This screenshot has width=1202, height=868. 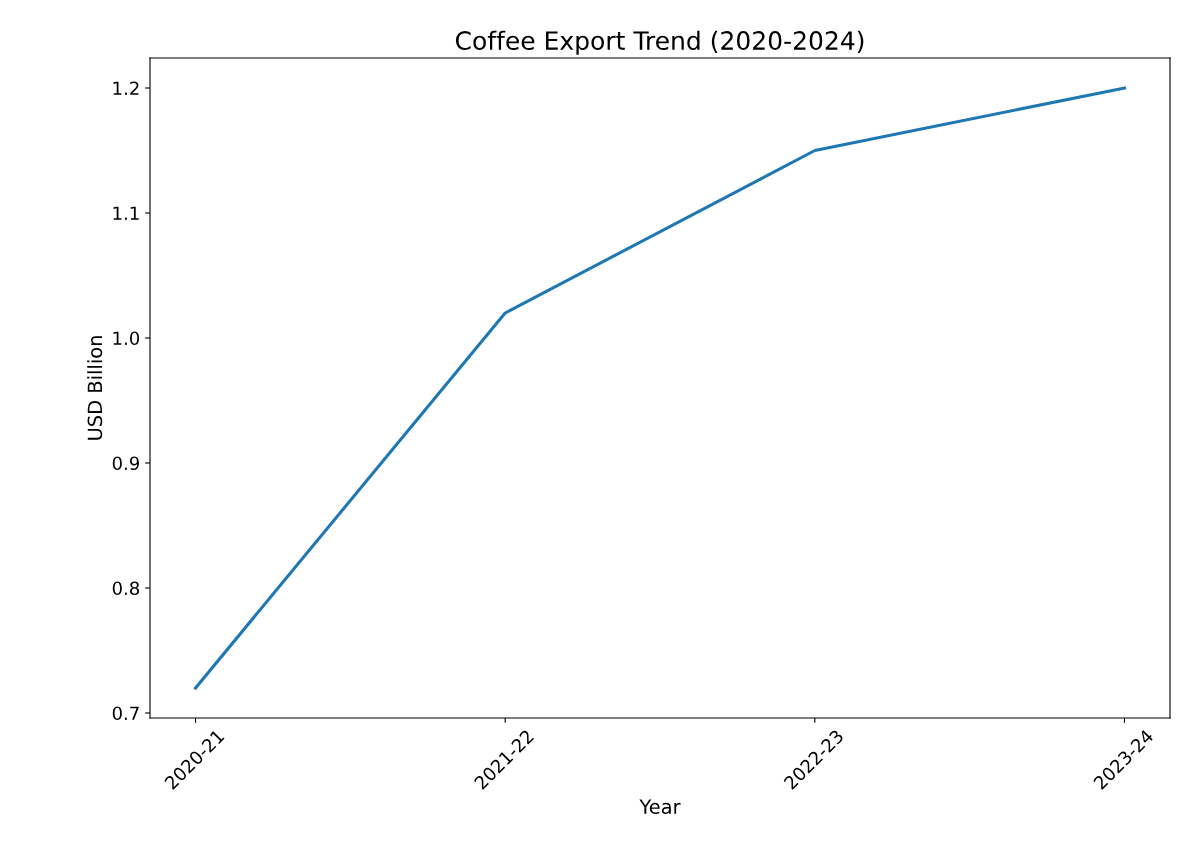 What do you see at coordinates (126, 588) in the screenshot?
I see `y-tick-label: 0.8` at bounding box center [126, 588].